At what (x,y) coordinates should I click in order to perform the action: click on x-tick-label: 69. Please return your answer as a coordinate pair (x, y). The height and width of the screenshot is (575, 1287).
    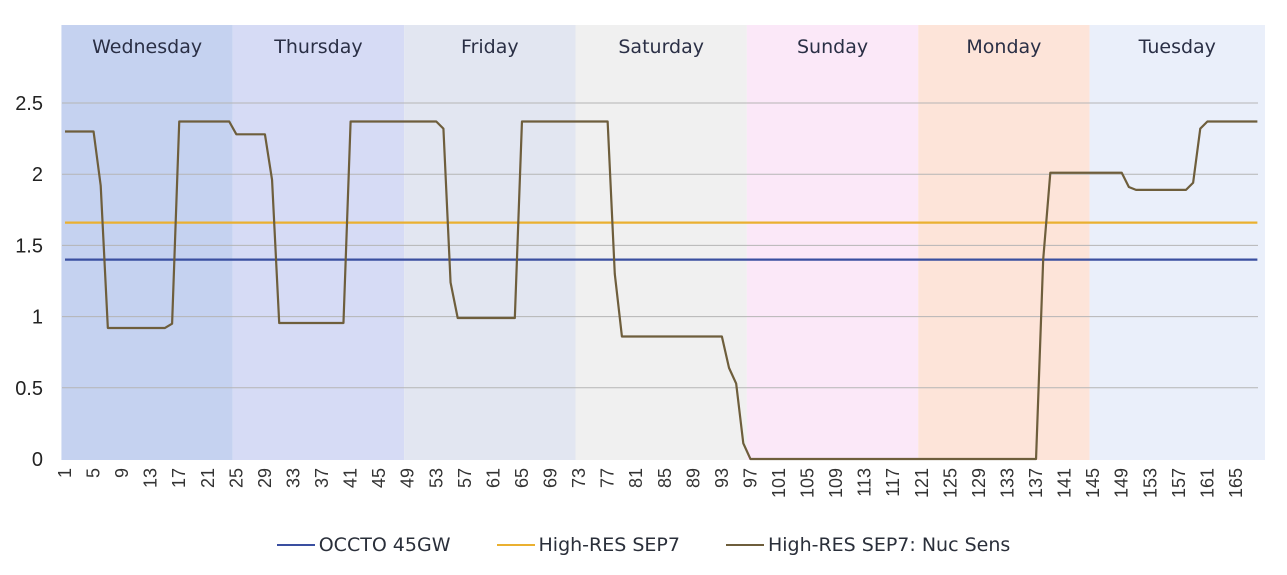
    Looking at the image, I should click on (551, 478).